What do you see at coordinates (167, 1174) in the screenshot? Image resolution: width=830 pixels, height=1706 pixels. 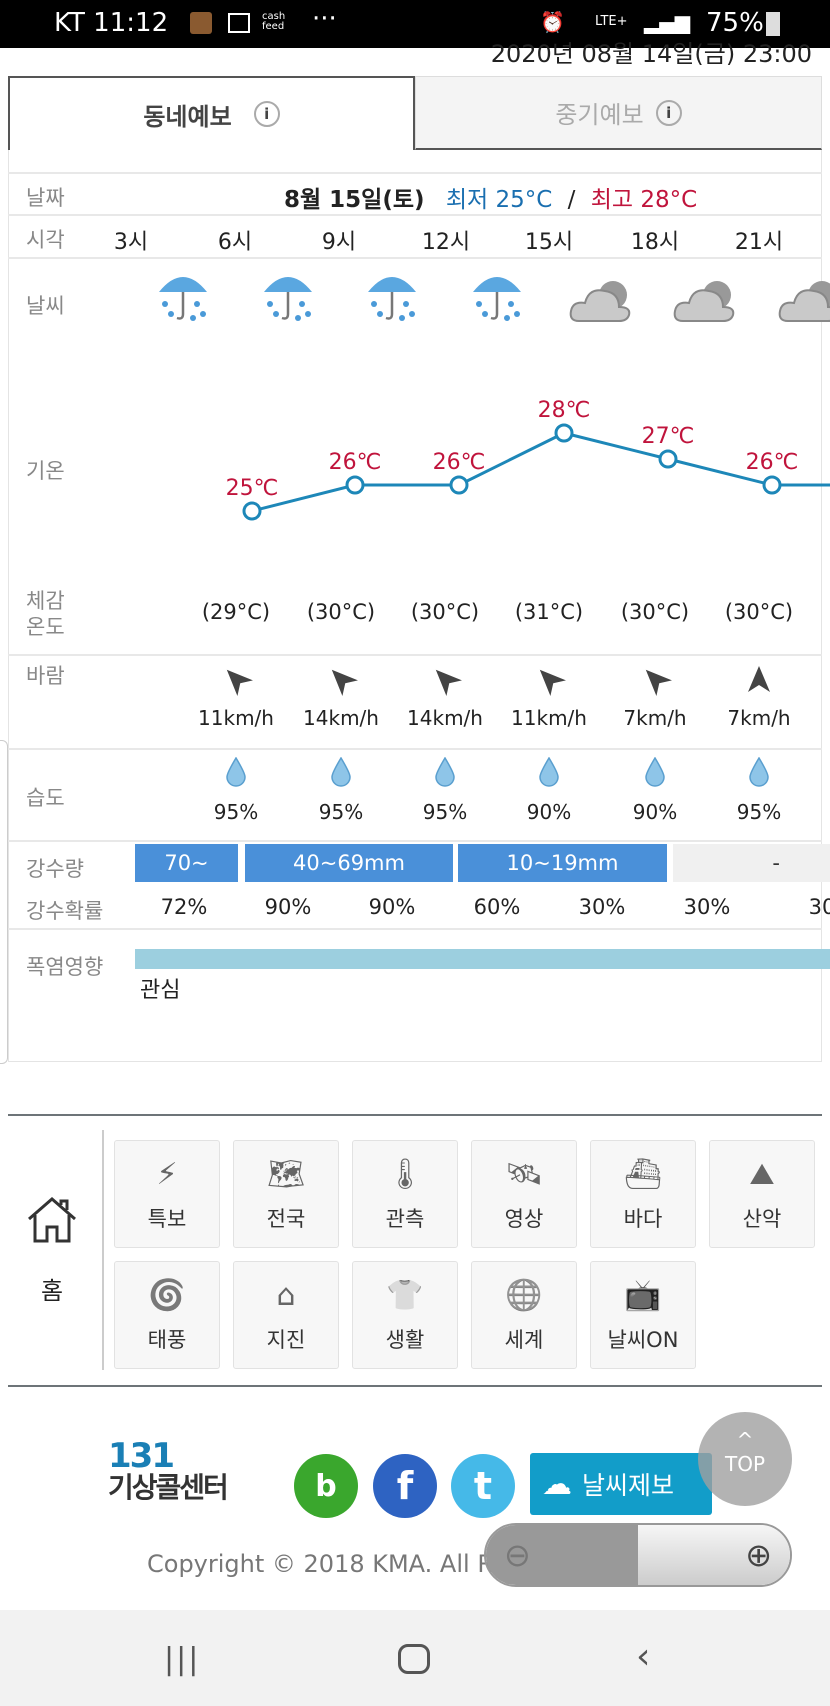 I see `warning-icon: ⚡` at bounding box center [167, 1174].